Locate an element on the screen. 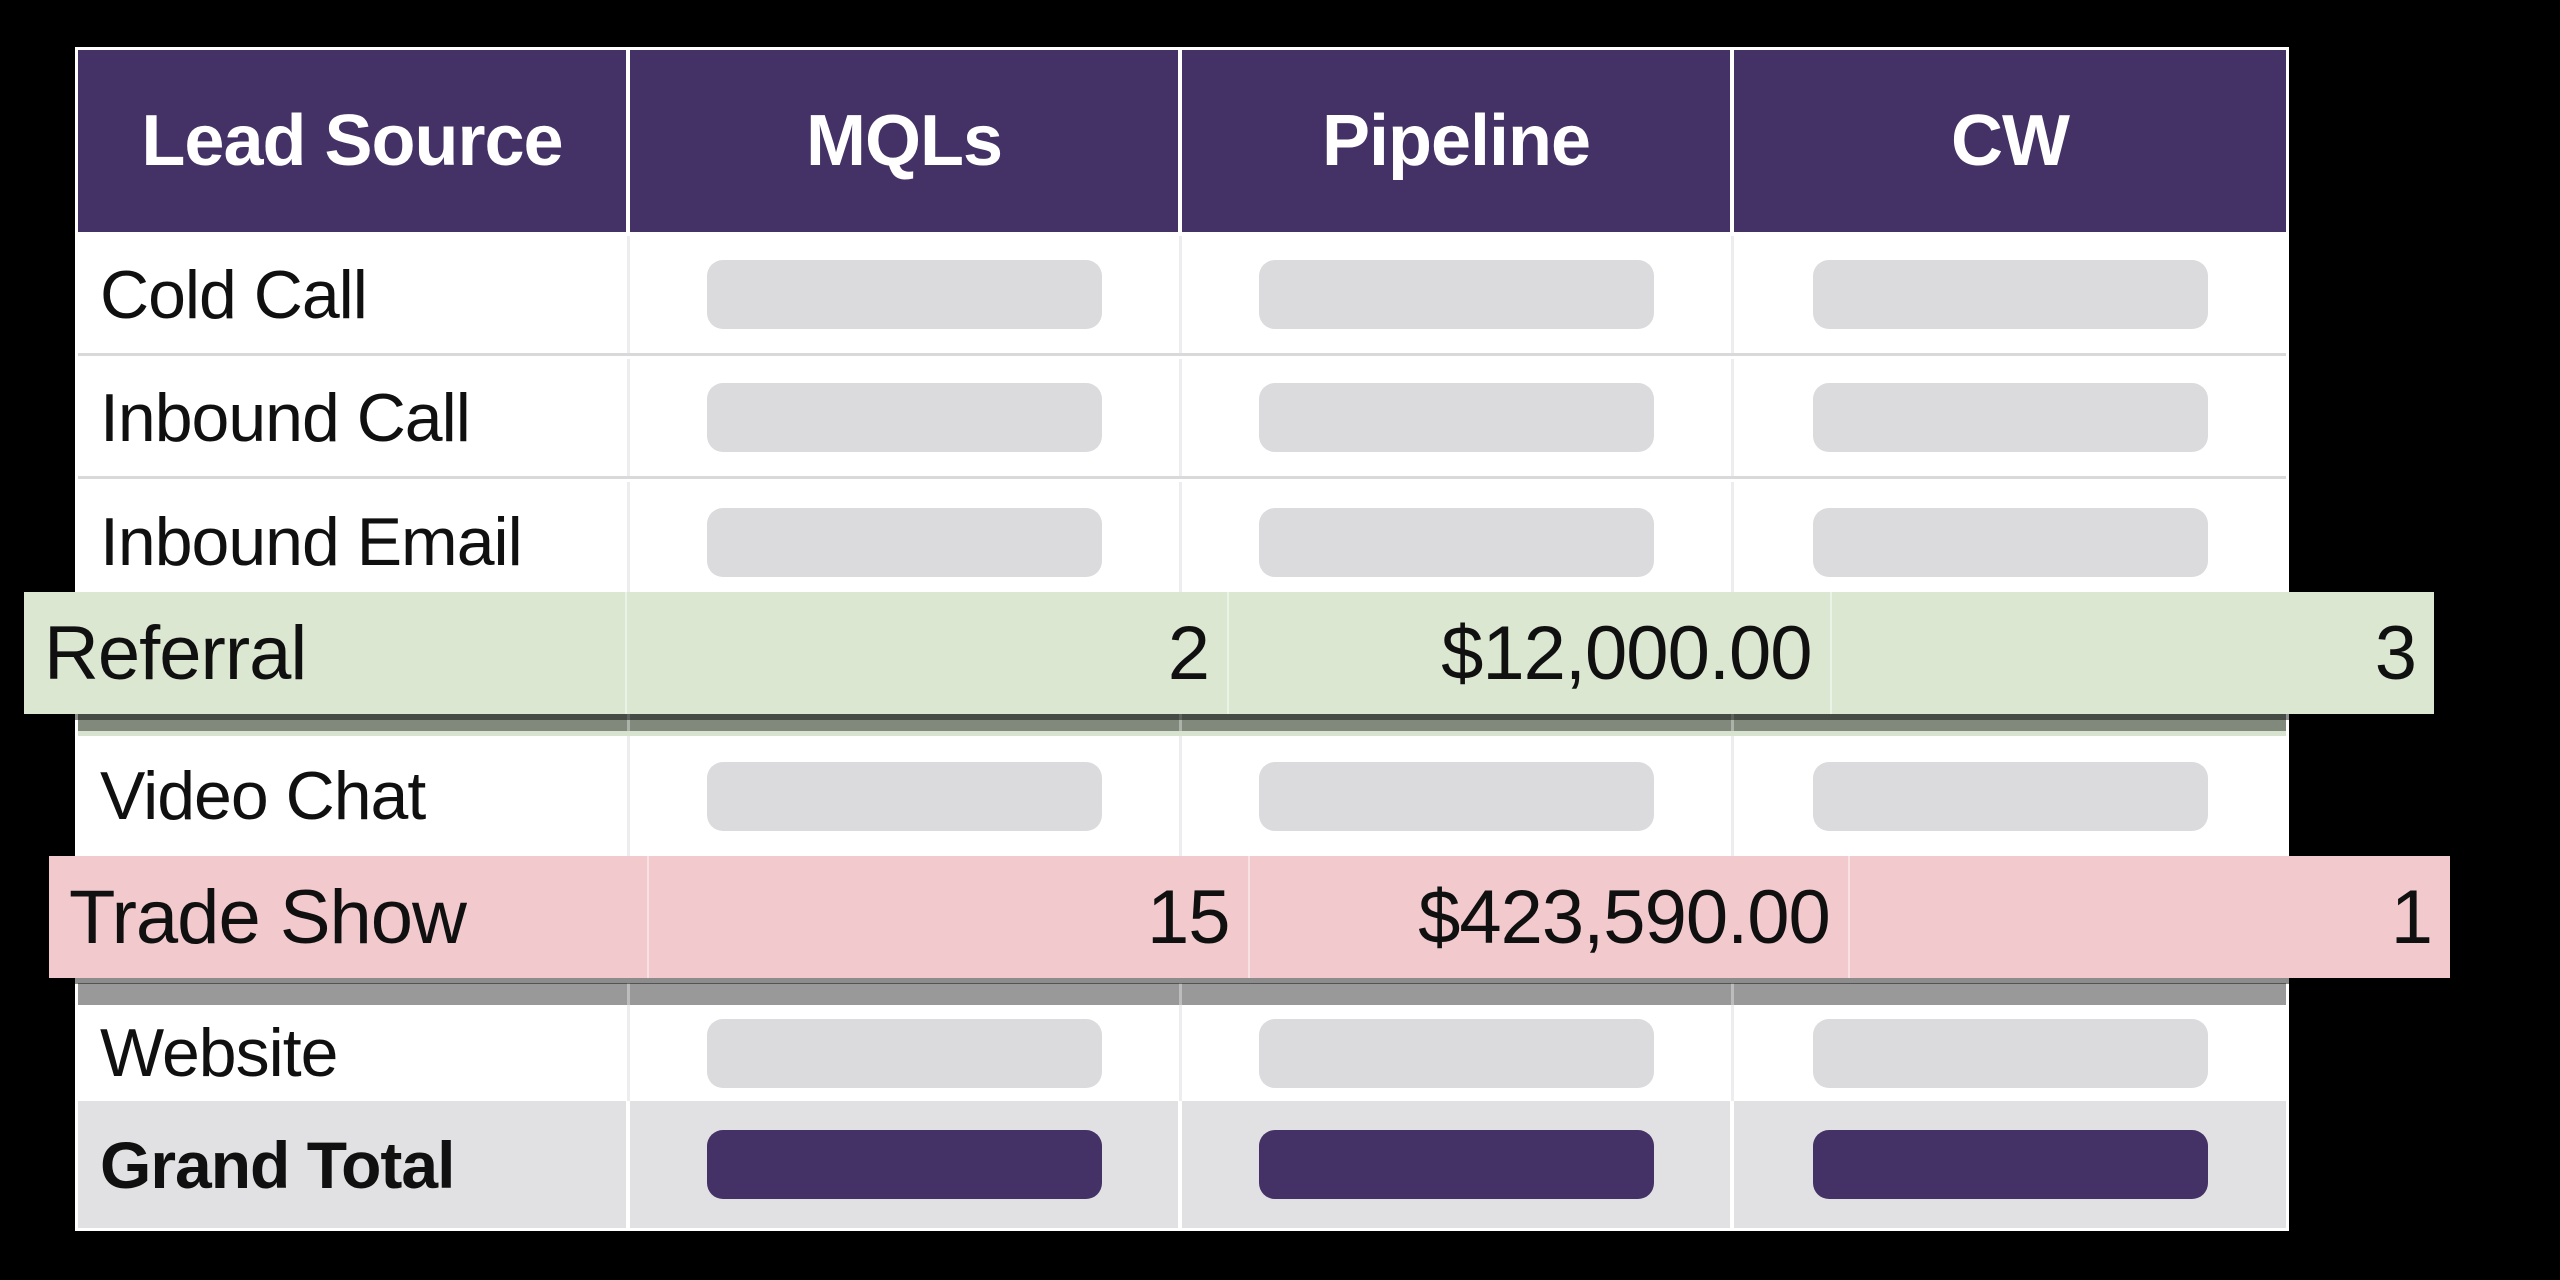  pipeline-value: $12,000.00 is located at coordinates (1626, 653).